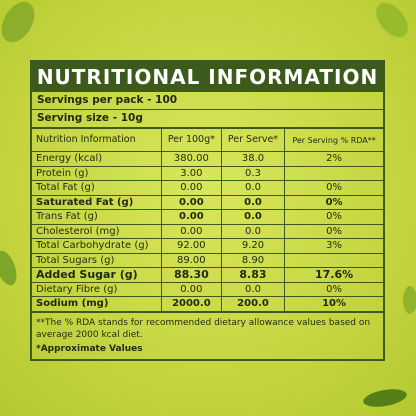  What do you see at coordinates (333, 275) in the screenshot?
I see `table-cell: 17.6%` at bounding box center [333, 275].